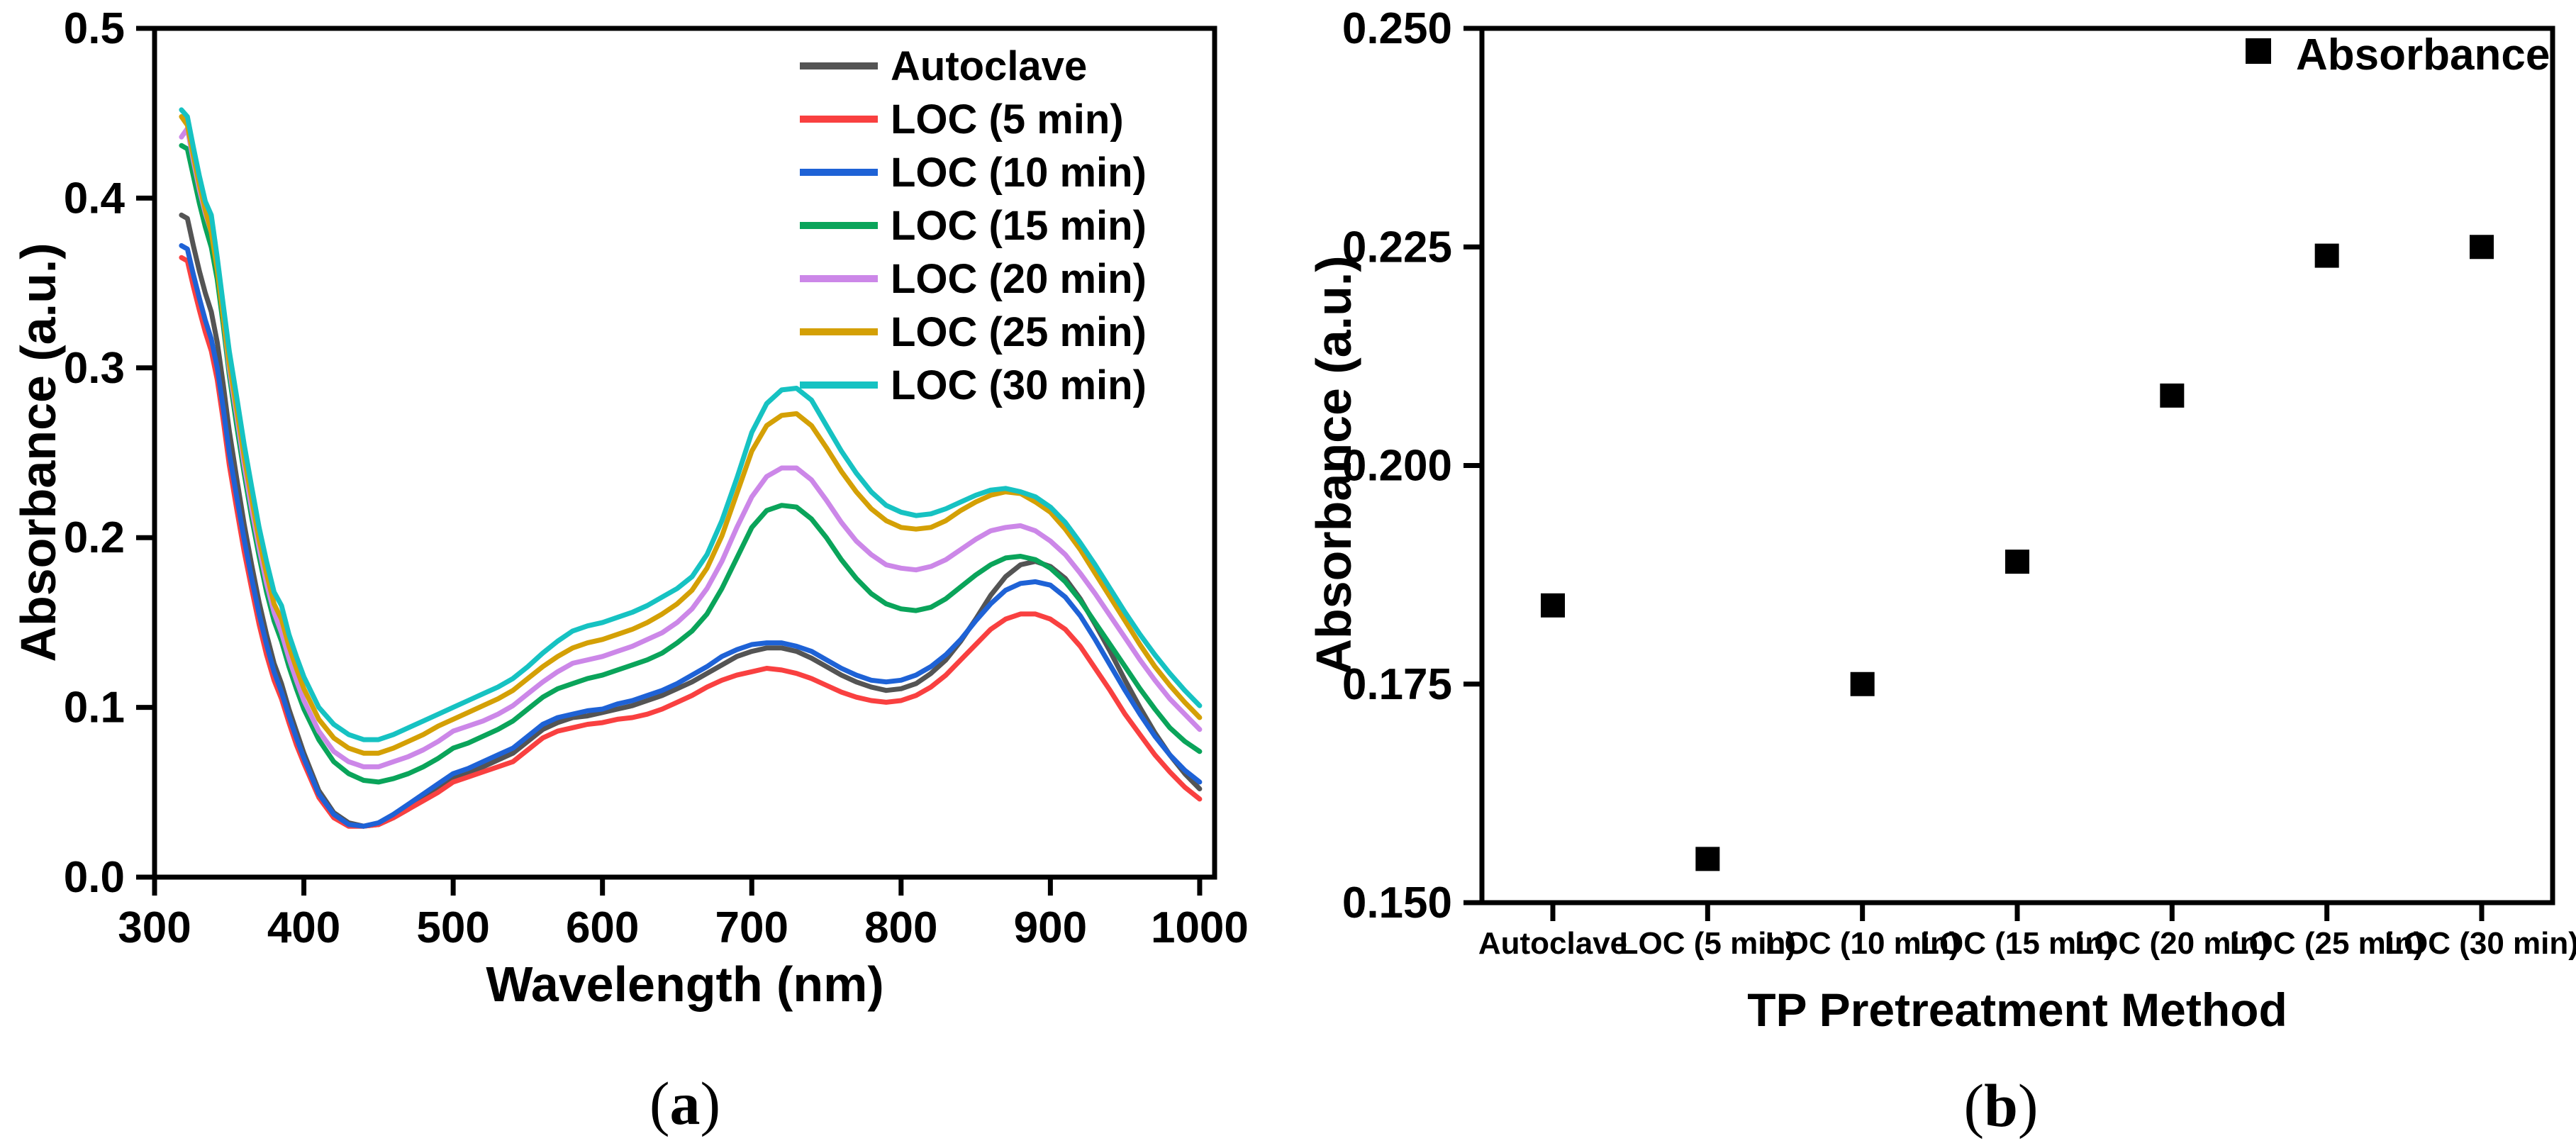 This screenshot has width=2576, height=1148. Describe the element at coordinates (2480, 943) in the screenshot. I see `x-category-label: LOC (30 min)` at that location.